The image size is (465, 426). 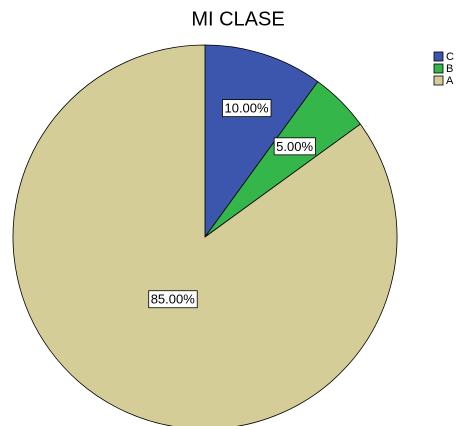 I want to click on legend-label: B, so click(x=449, y=69).